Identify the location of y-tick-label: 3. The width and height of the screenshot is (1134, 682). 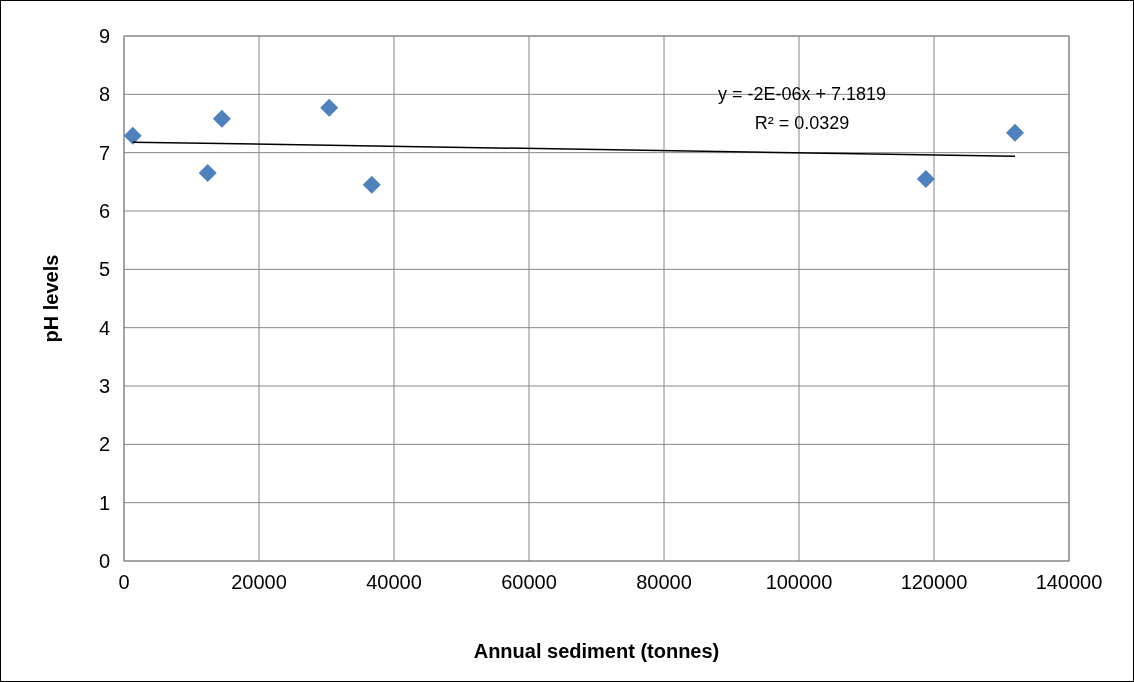
(104, 386).